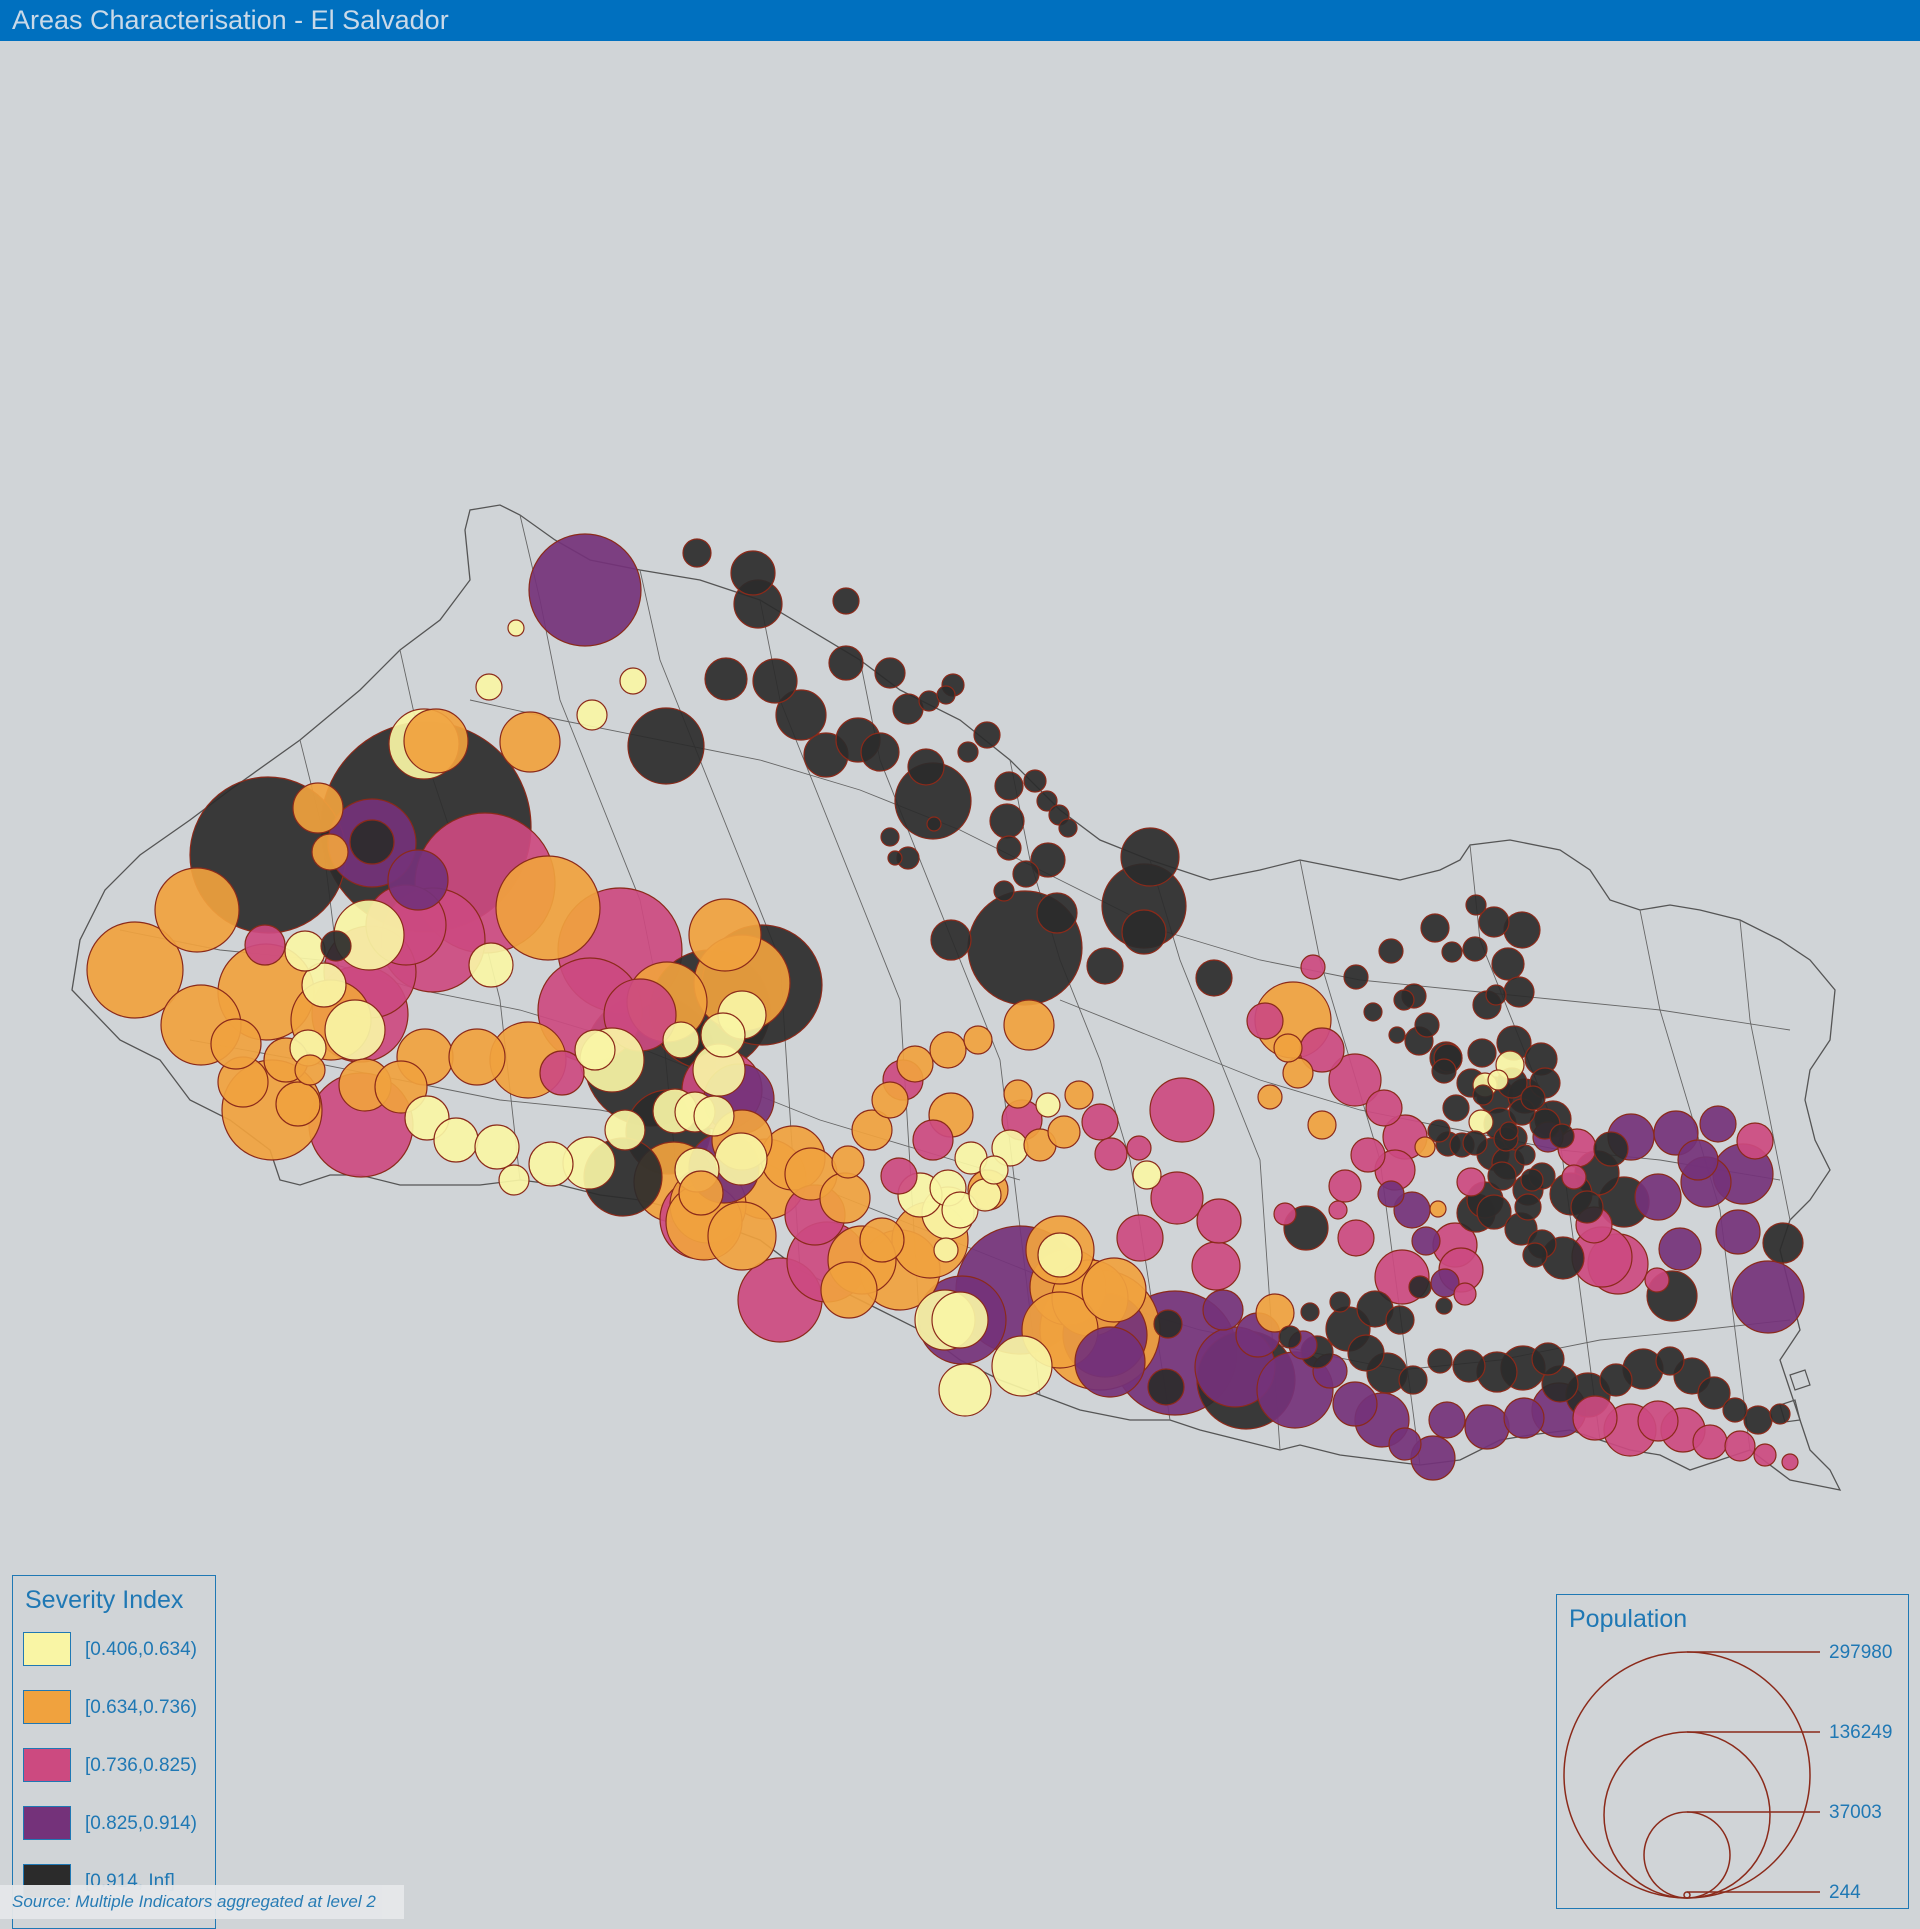 The image size is (1920, 1929). Describe the element at coordinates (141, 1649) in the screenshot. I see `severity-label: [0.406,0.634)` at that location.